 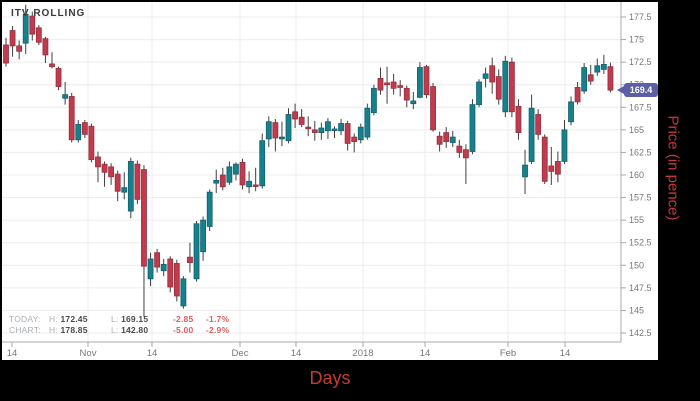 What do you see at coordinates (640, 198) in the screenshot?
I see `y-tick-label: 157.5` at bounding box center [640, 198].